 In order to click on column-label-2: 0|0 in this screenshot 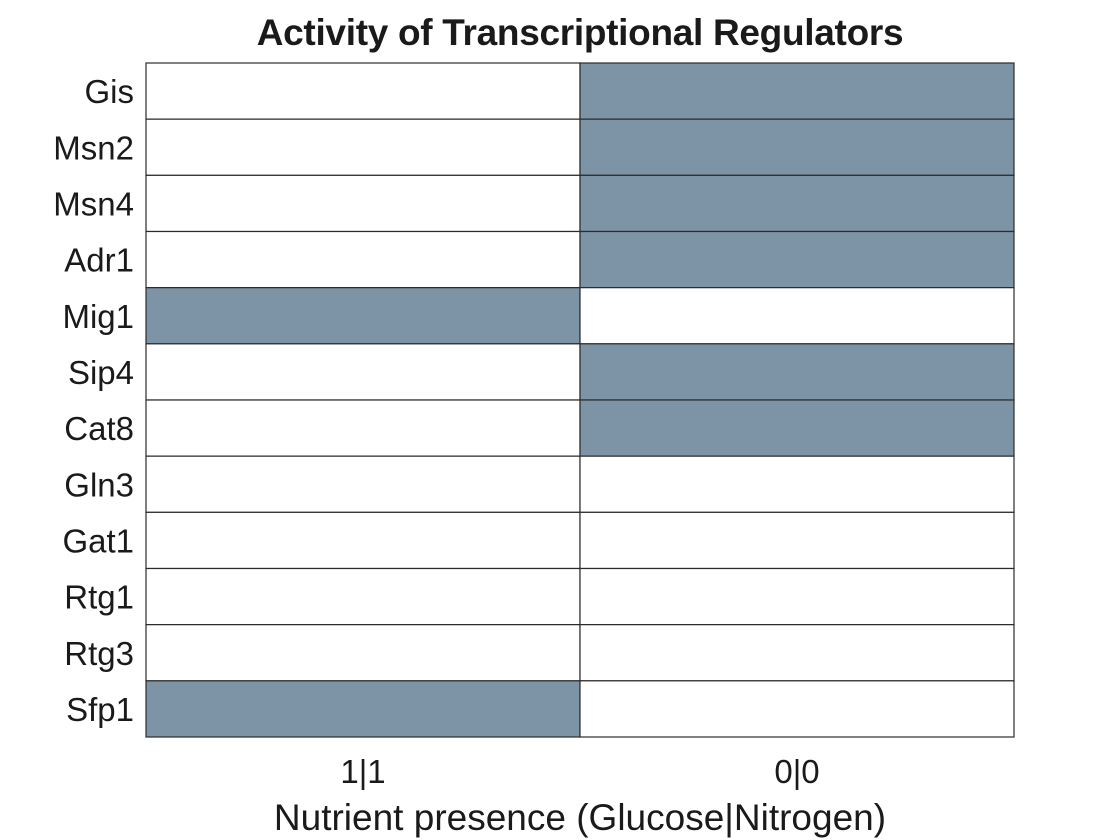, I will do `click(796, 771)`.